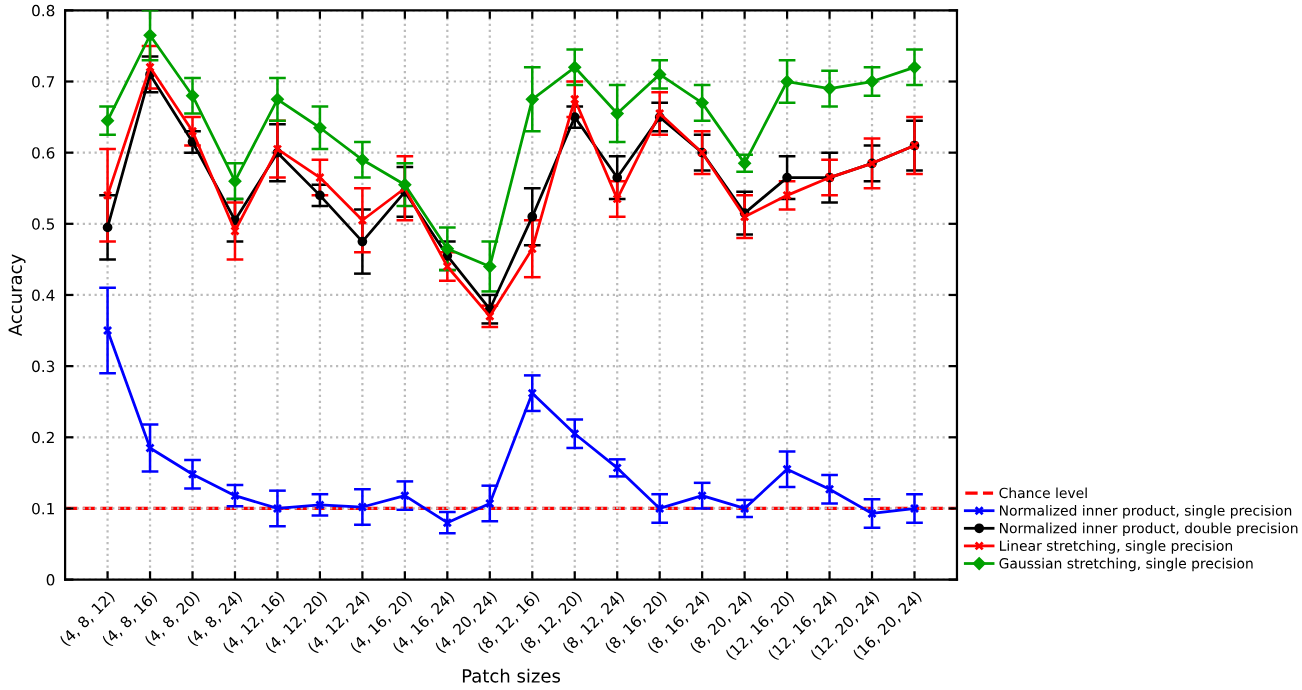  What do you see at coordinates (17, 295) in the screenshot?
I see `y-axis-title: Accuracy` at bounding box center [17, 295].